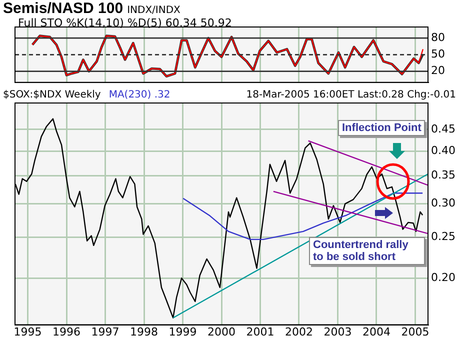 The image size is (460, 340). I want to click on x-tick-label: 1997, so click(105, 331).